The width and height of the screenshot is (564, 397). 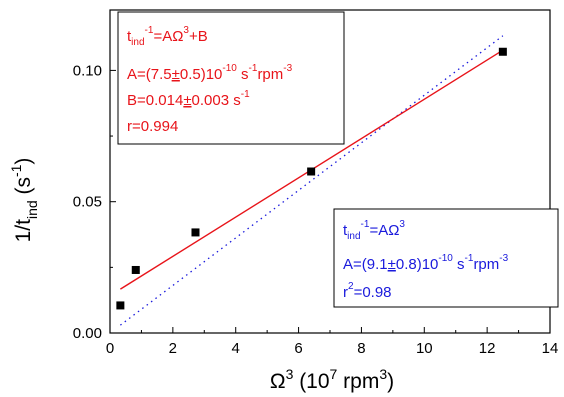 I want to click on y-tick-label: 0.10, so click(x=87, y=70).